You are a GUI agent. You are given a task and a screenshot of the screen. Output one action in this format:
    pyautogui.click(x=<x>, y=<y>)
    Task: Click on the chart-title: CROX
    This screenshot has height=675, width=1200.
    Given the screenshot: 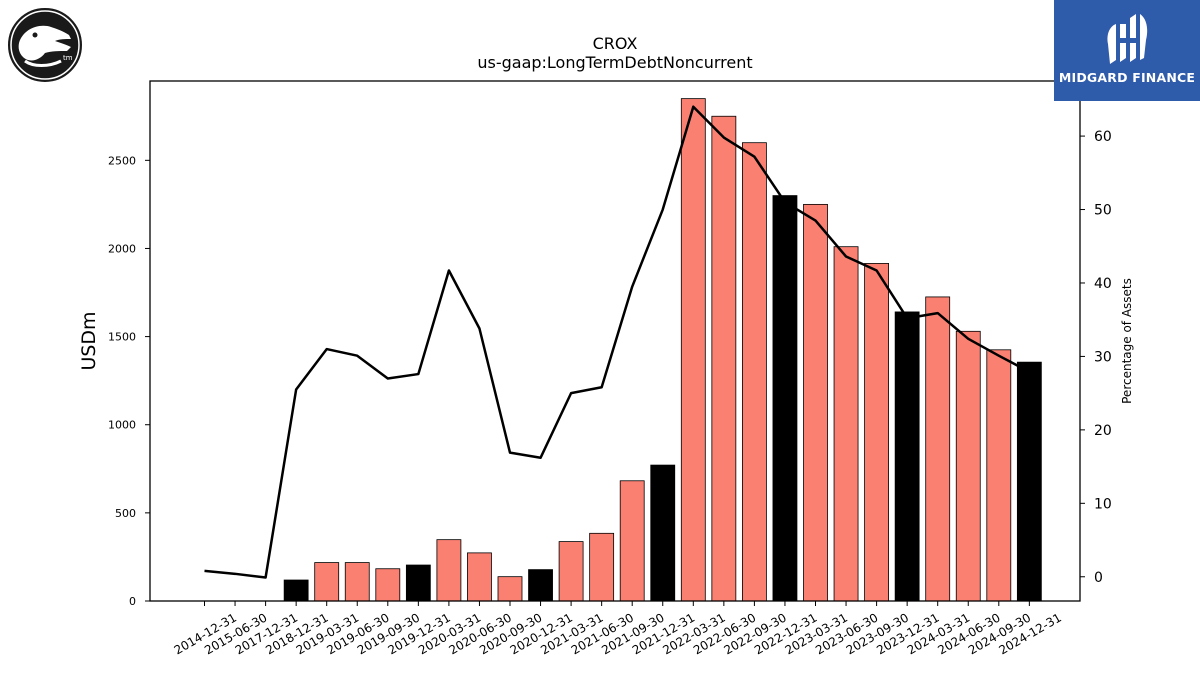 What is the action you would take?
    pyautogui.click(x=615, y=43)
    